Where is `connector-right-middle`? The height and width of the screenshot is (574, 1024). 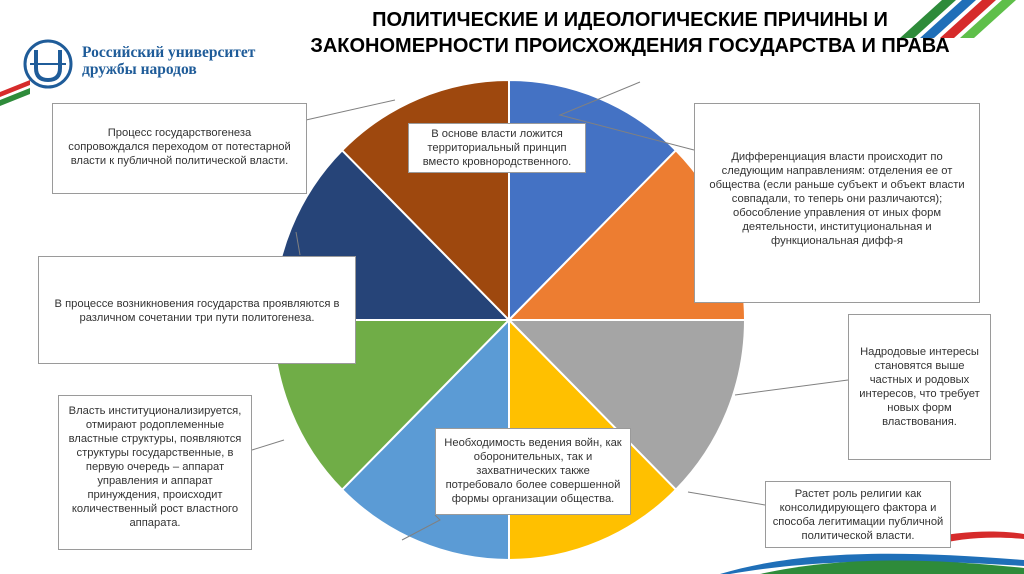
connector-right-middle is located at coordinates (791, 387).